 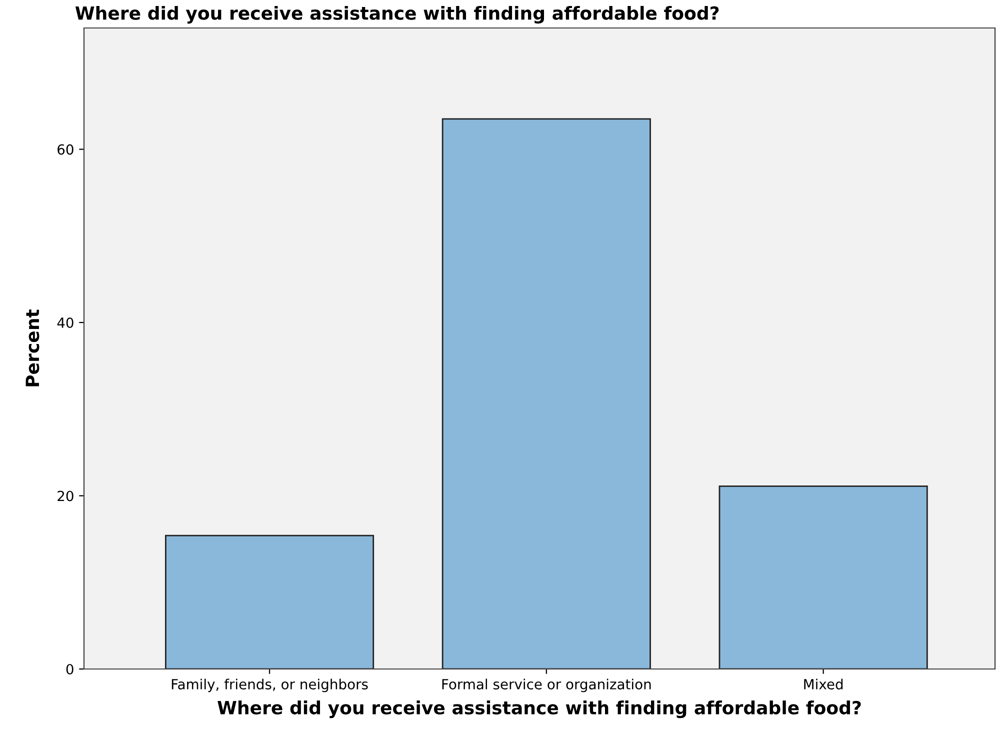 What do you see at coordinates (539, 709) in the screenshot?
I see `x-axis-title: Where did you receive assistance with finding affordable food?` at bounding box center [539, 709].